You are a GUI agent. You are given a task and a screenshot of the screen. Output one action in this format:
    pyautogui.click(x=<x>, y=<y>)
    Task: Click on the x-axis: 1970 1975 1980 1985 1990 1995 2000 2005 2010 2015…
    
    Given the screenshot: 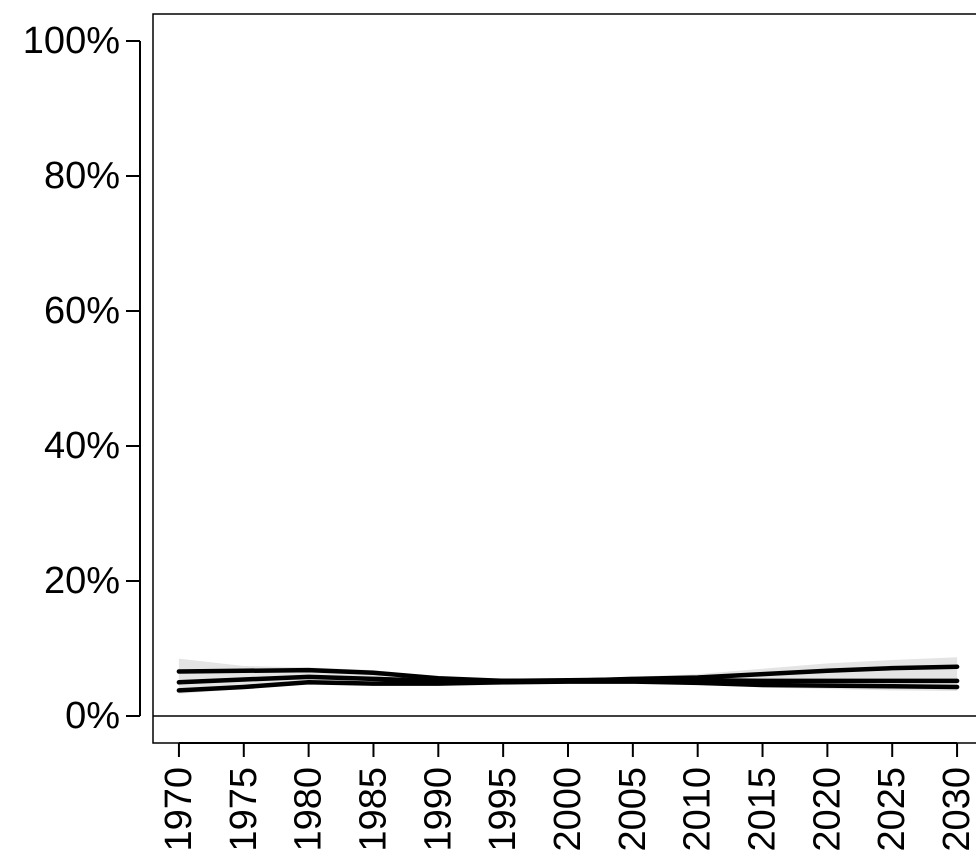 What is the action you would take?
    pyautogui.click(x=567, y=797)
    